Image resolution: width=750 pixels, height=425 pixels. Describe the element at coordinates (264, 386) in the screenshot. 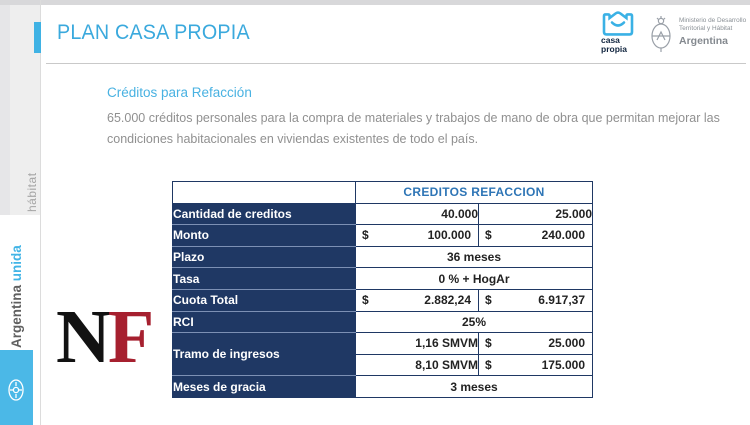

I see `row-label: Meses de gracia` at that location.